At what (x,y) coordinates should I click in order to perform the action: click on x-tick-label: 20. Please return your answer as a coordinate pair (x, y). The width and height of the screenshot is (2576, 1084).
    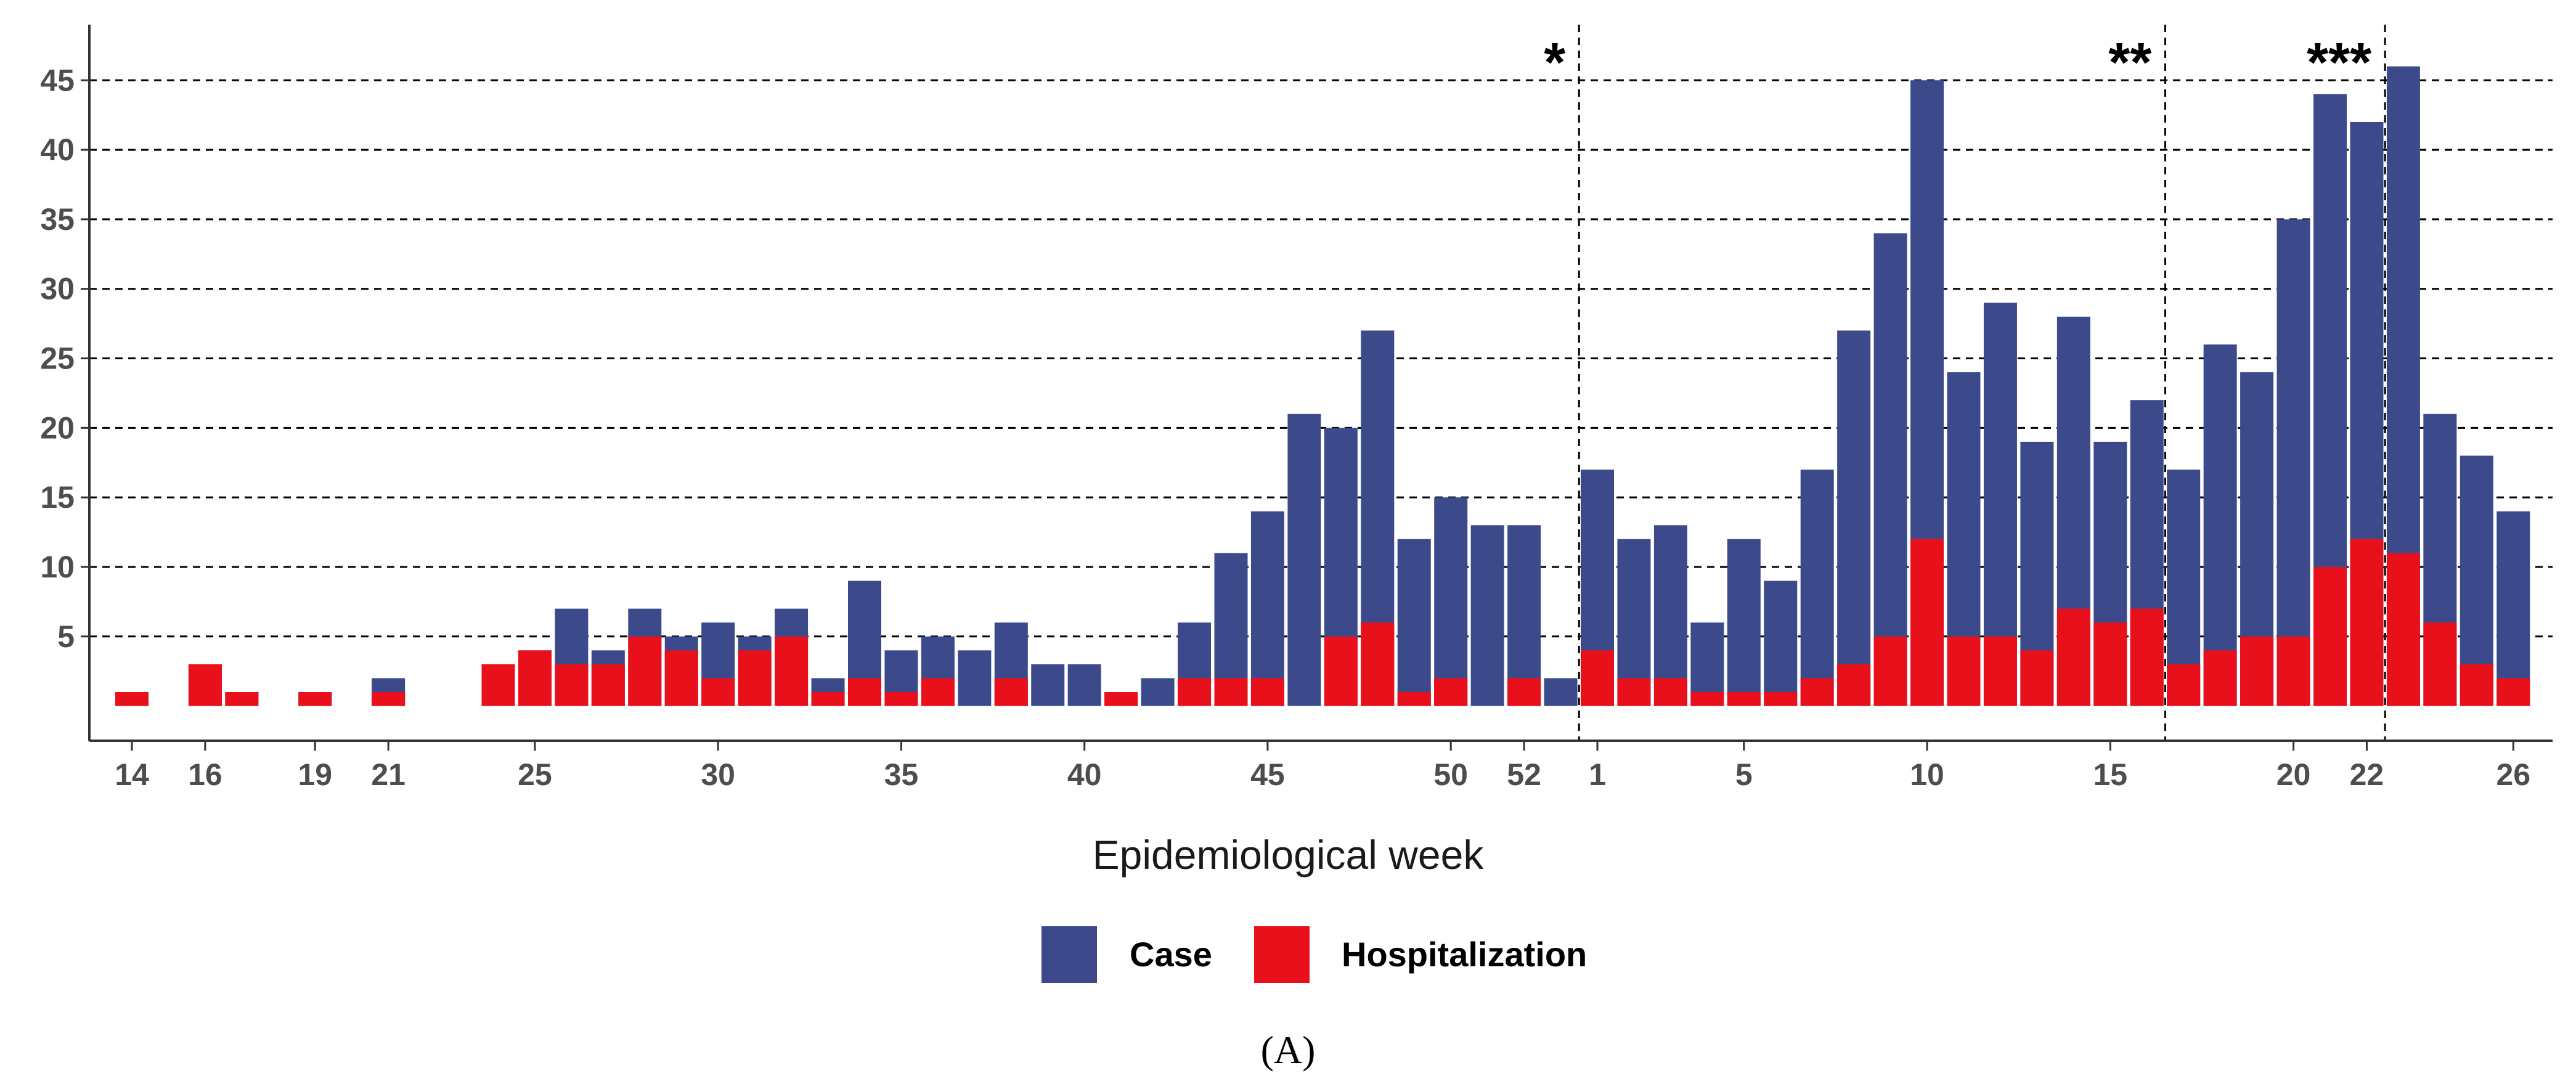
    Looking at the image, I should click on (2293, 774).